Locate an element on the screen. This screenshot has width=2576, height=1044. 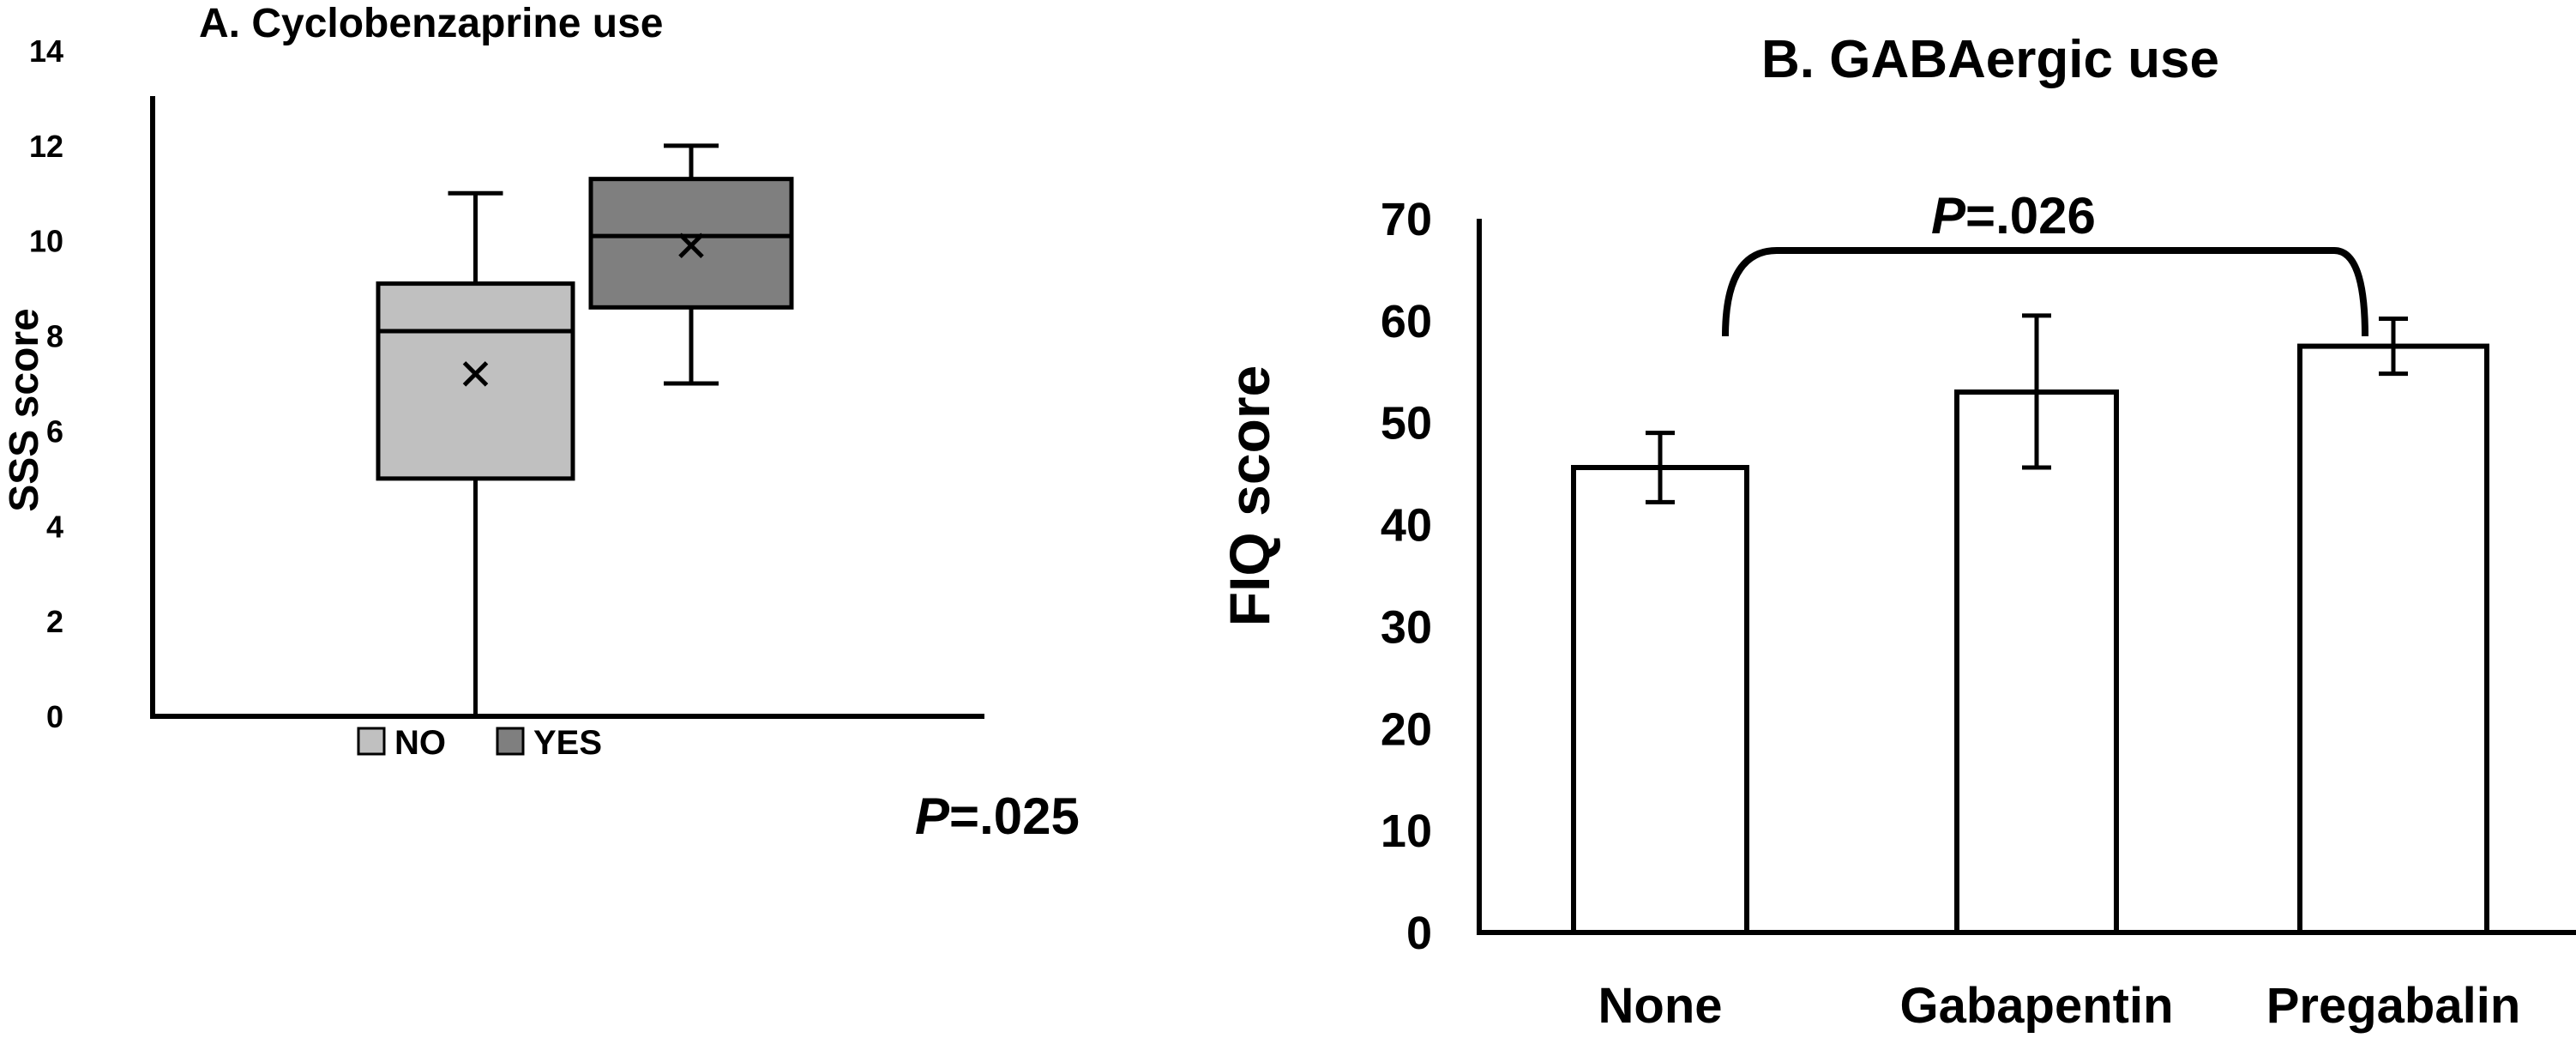
panel-b-y-tick-label: 10 is located at coordinates (1406, 831).